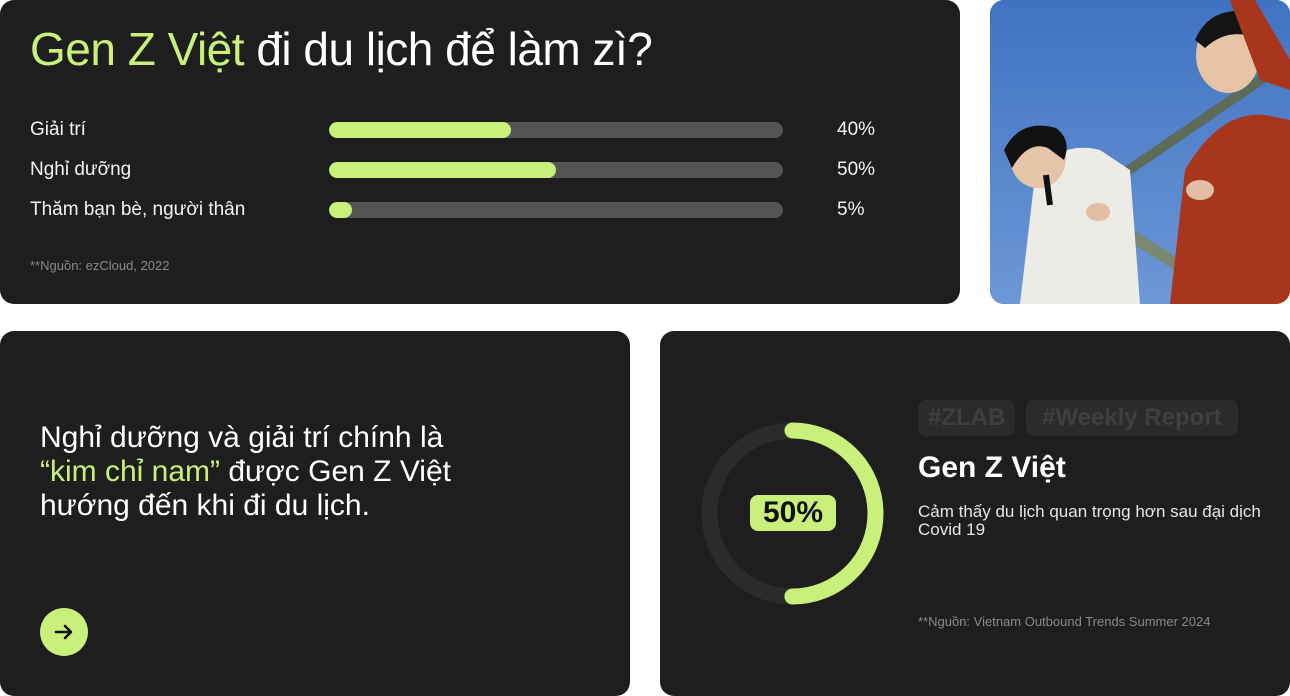  I want to click on bar-row-tham-ban-be: Thăm bạn bè, người thân 5%, so click(460, 210).